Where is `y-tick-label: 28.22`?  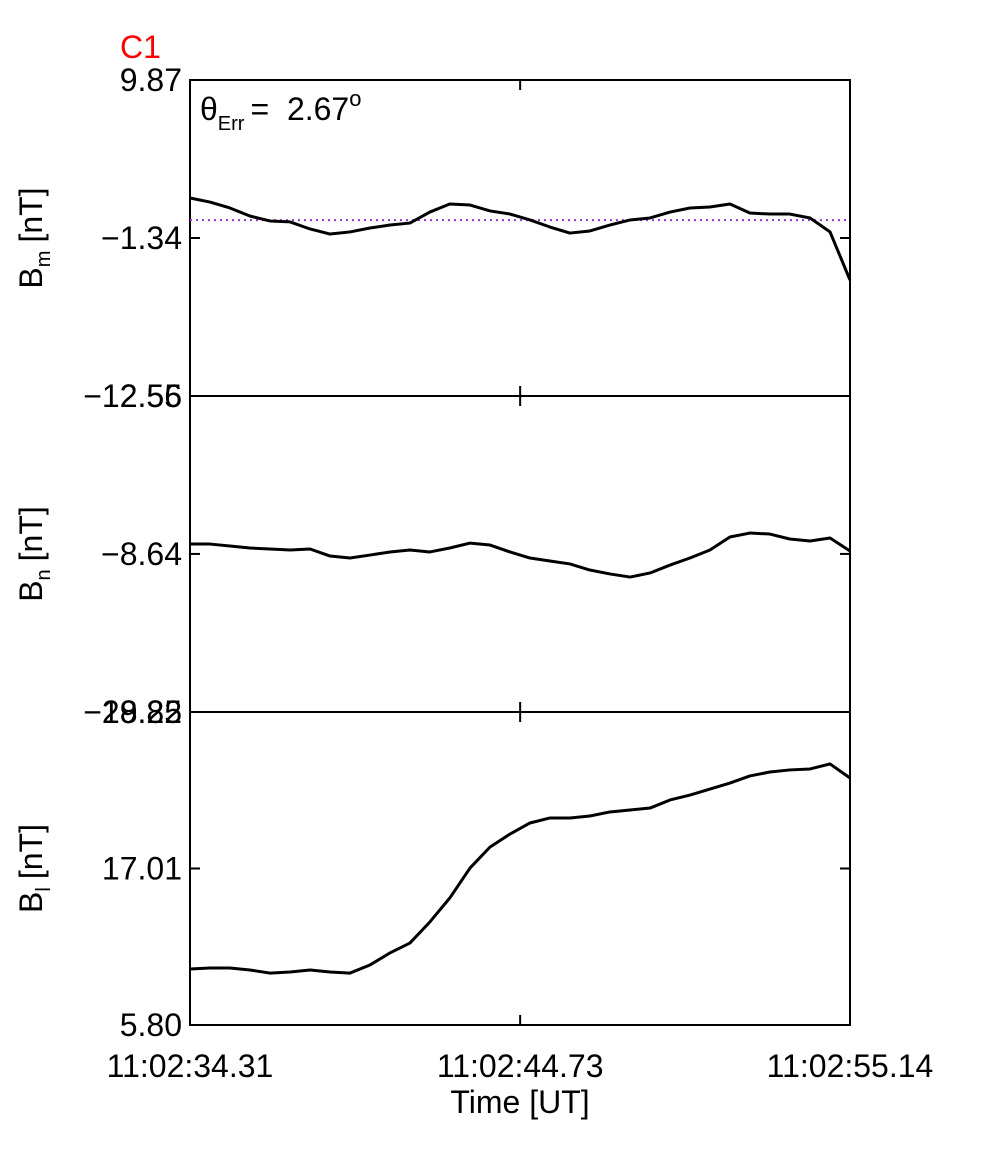
y-tick-label: 28.22 is located at coordinates (142, 712).